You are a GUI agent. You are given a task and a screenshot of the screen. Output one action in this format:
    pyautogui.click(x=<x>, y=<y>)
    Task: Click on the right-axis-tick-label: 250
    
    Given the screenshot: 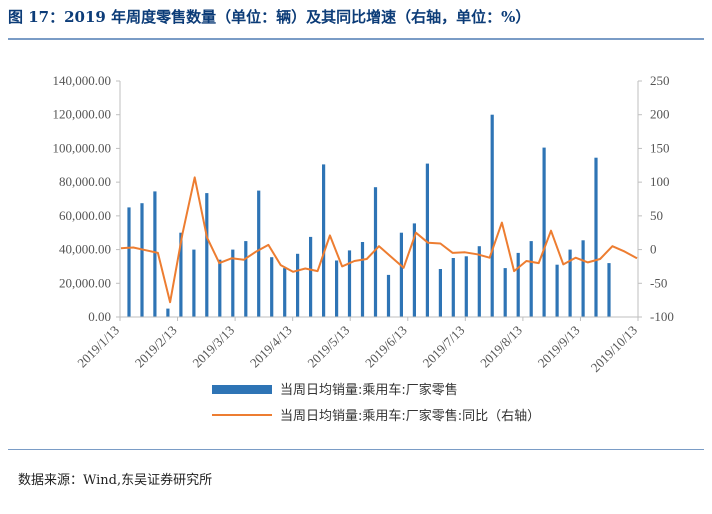 What is the action you would take?
    pyautogui.click(x=660, y=80)
    